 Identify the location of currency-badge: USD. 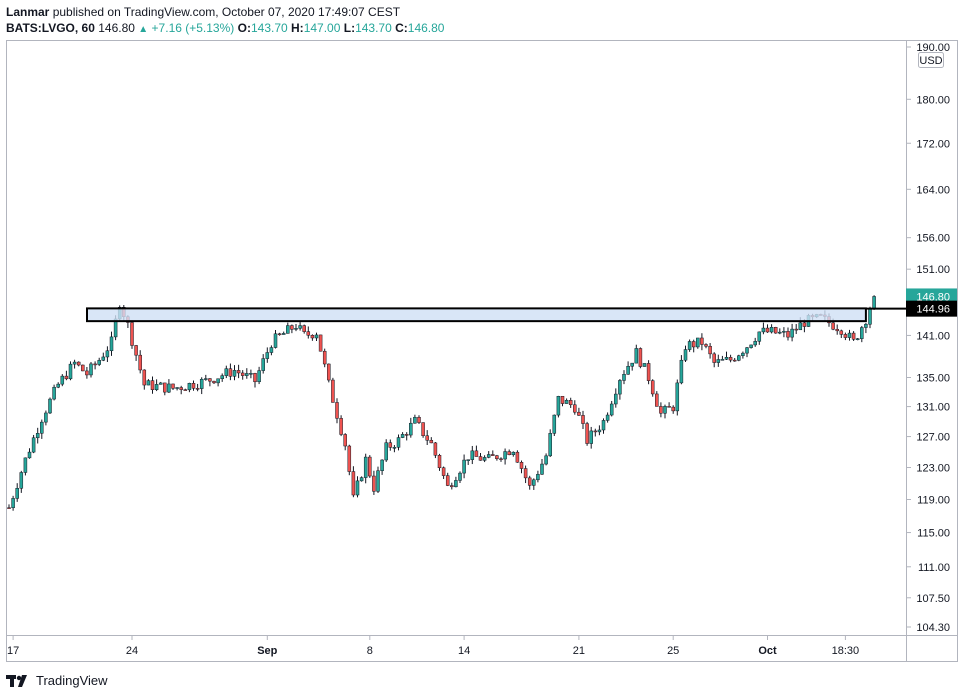
(931, 60).